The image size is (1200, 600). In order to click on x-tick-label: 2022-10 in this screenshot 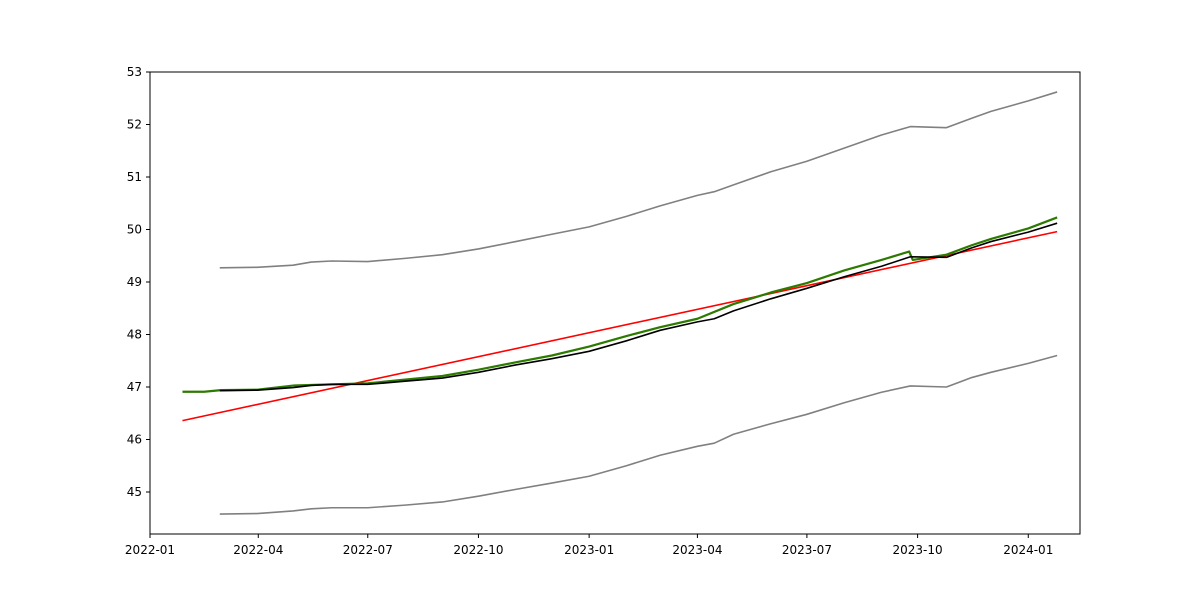, I will do `click(478, 550)`.